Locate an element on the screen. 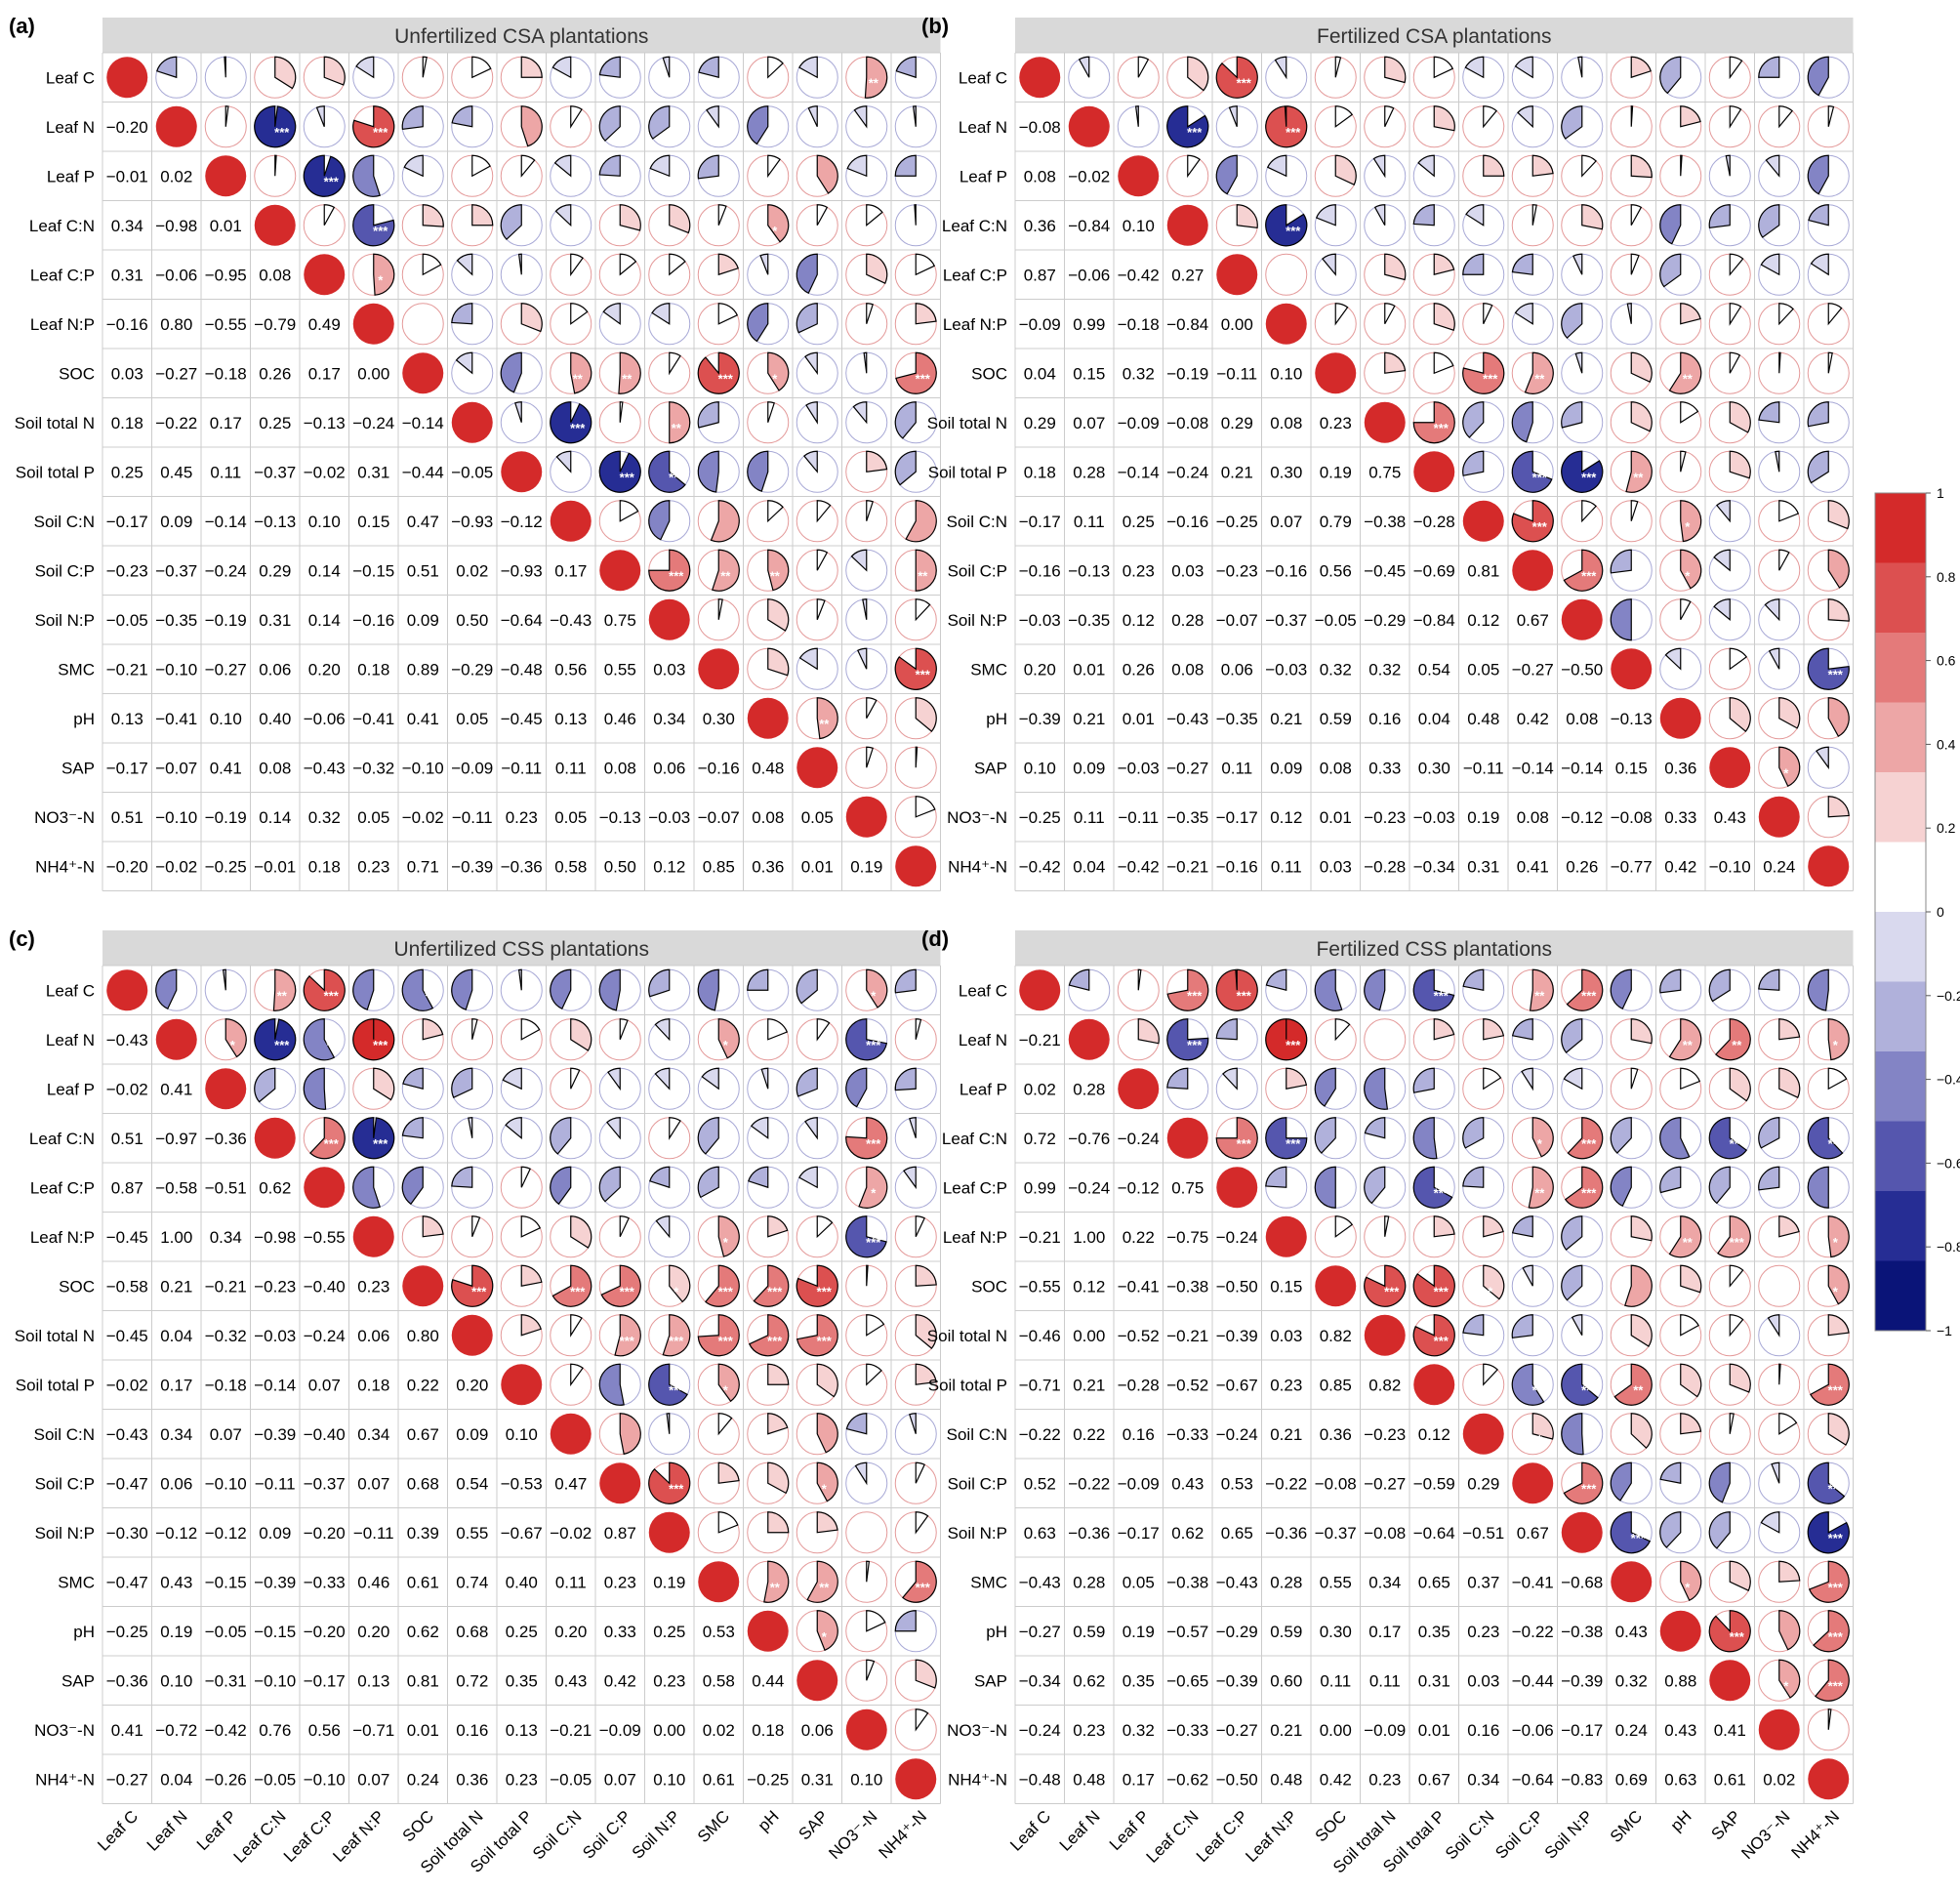  correlation-value: 0.28 is located at coordinates (1286, 1582).